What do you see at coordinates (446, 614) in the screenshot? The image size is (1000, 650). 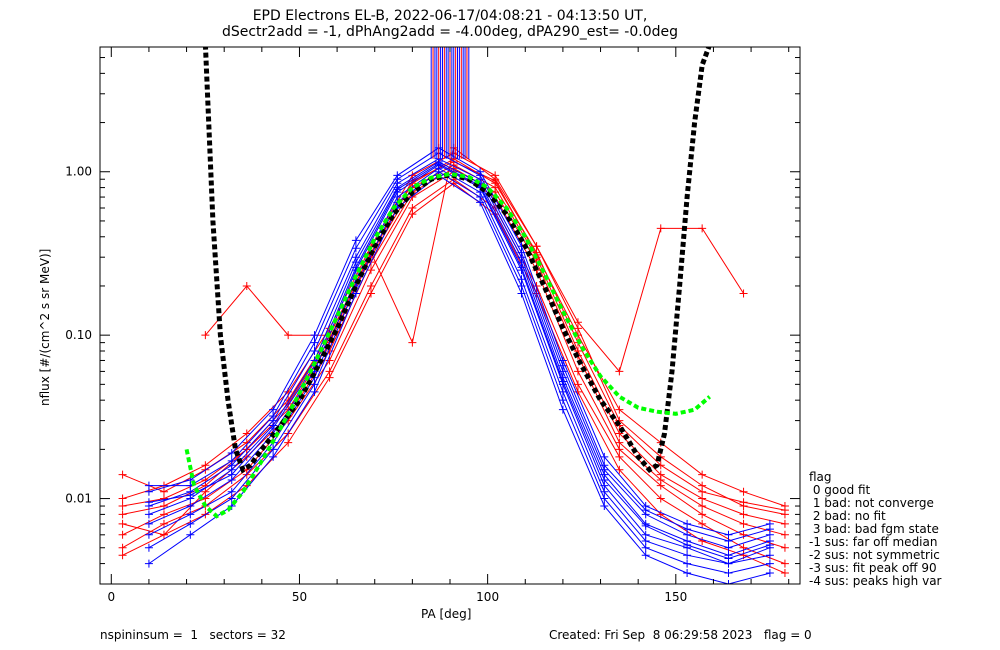 I see `x-axis-label: PA [deg]` at bounding box center [446, 614].